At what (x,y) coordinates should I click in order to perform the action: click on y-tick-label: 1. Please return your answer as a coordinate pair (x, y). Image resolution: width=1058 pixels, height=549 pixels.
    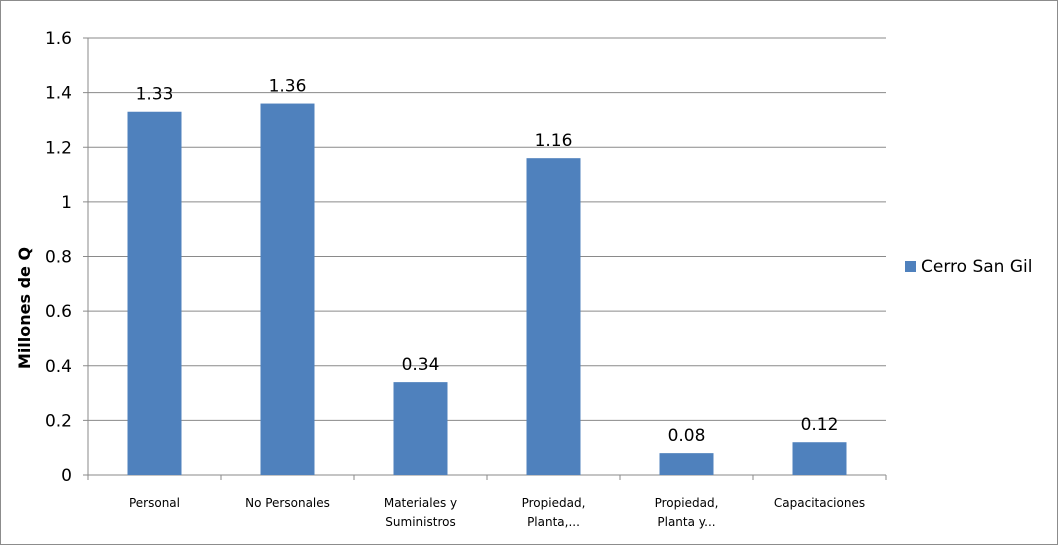
    Looking at the image, I should click on (66, 203).